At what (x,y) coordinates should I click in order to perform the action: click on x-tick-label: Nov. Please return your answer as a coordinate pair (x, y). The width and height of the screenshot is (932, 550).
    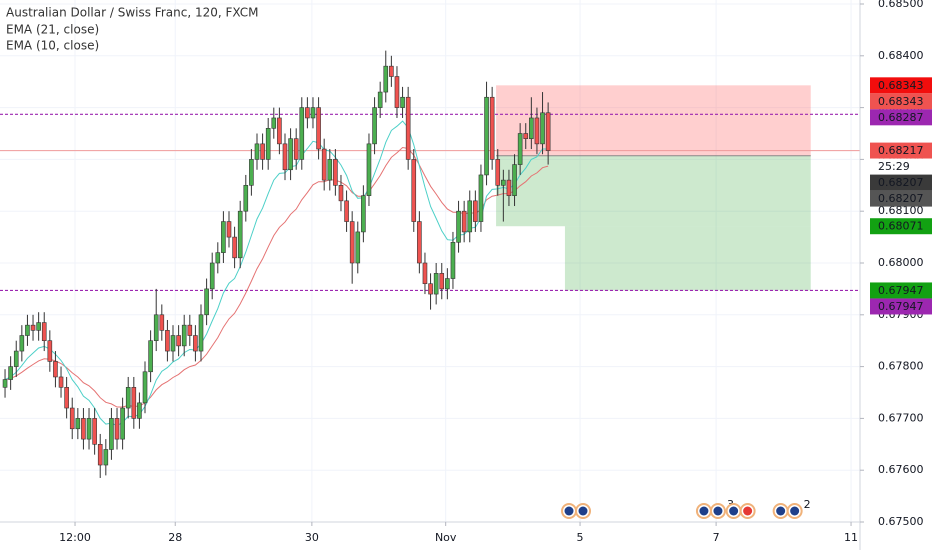
    Looking at the image, I should click on (446, 537).